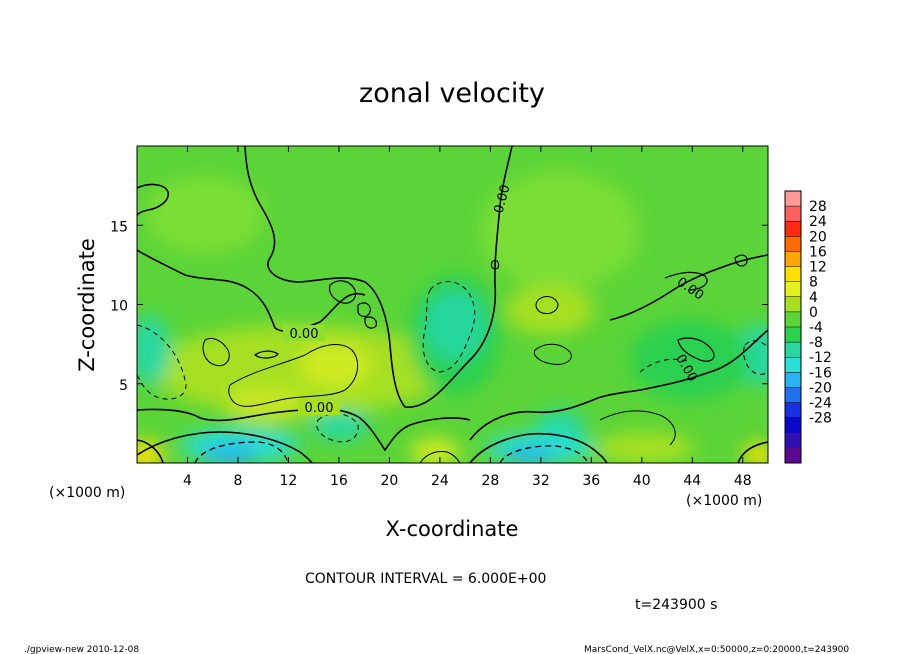 The height and width of the screenshot is (654, 904). What do you see at coordinates (820, 388) in the screenshot?
I see `colorbar-label: -20` at bounding box center [820, 388].